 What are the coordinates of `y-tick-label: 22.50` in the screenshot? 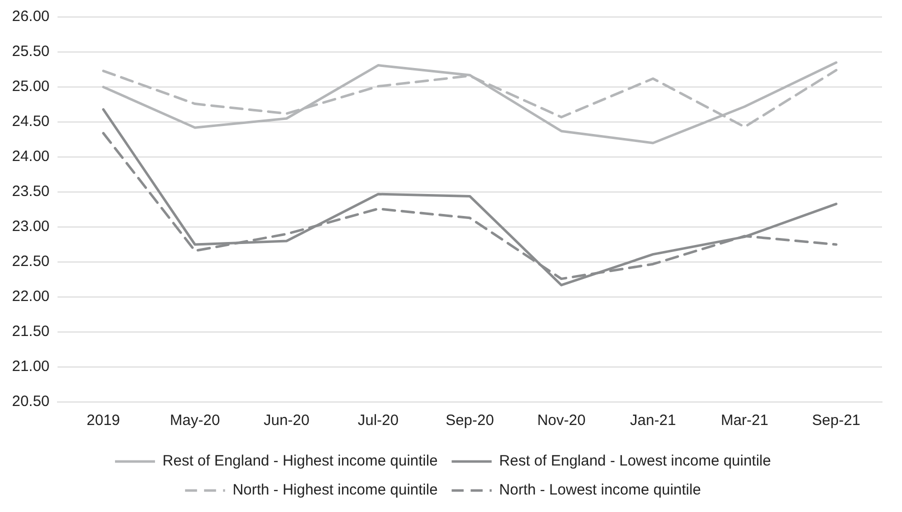 It's located at (31, 261).